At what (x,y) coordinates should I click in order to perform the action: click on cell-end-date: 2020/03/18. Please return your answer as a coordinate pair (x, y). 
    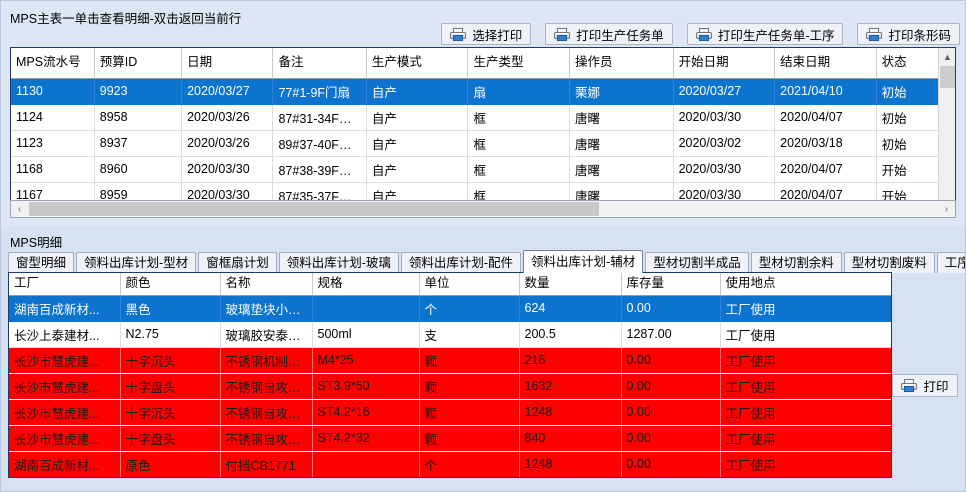
    Looking at the image, I should click on (825, 143).